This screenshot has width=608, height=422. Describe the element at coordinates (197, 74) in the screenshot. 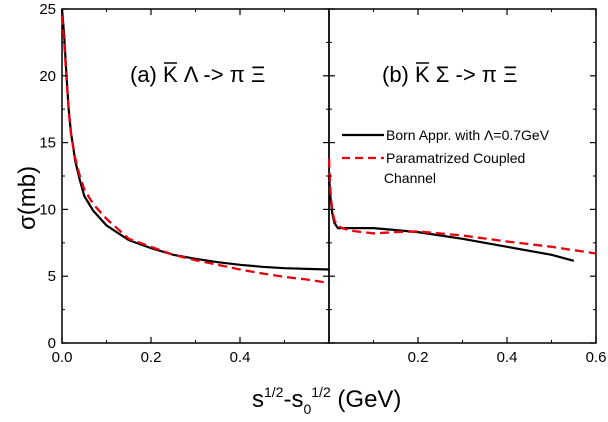

I see `panel-a-title: (a) K Λ -> π Ξ` at that location.